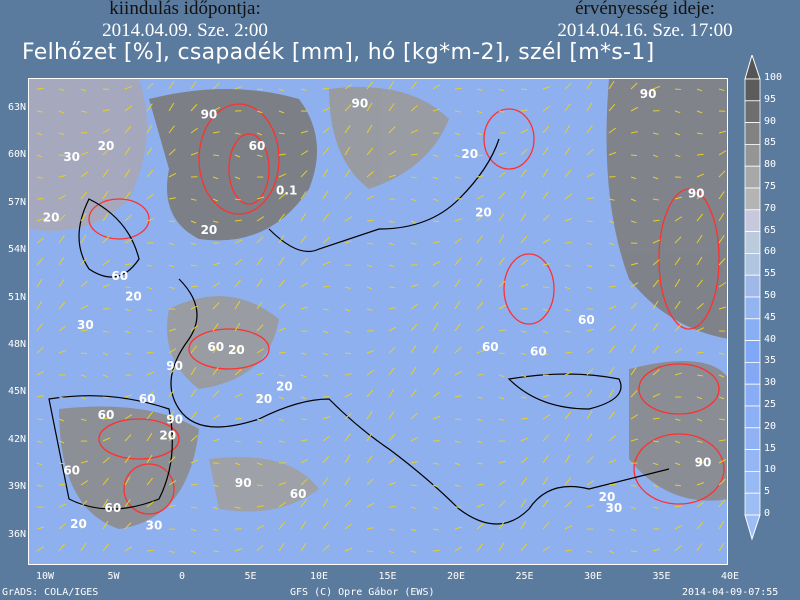 The image size is (800, 600). Describe the element at coordinates (770, 383) in the screenshot. I see `colorbar-label: 30` at that location.